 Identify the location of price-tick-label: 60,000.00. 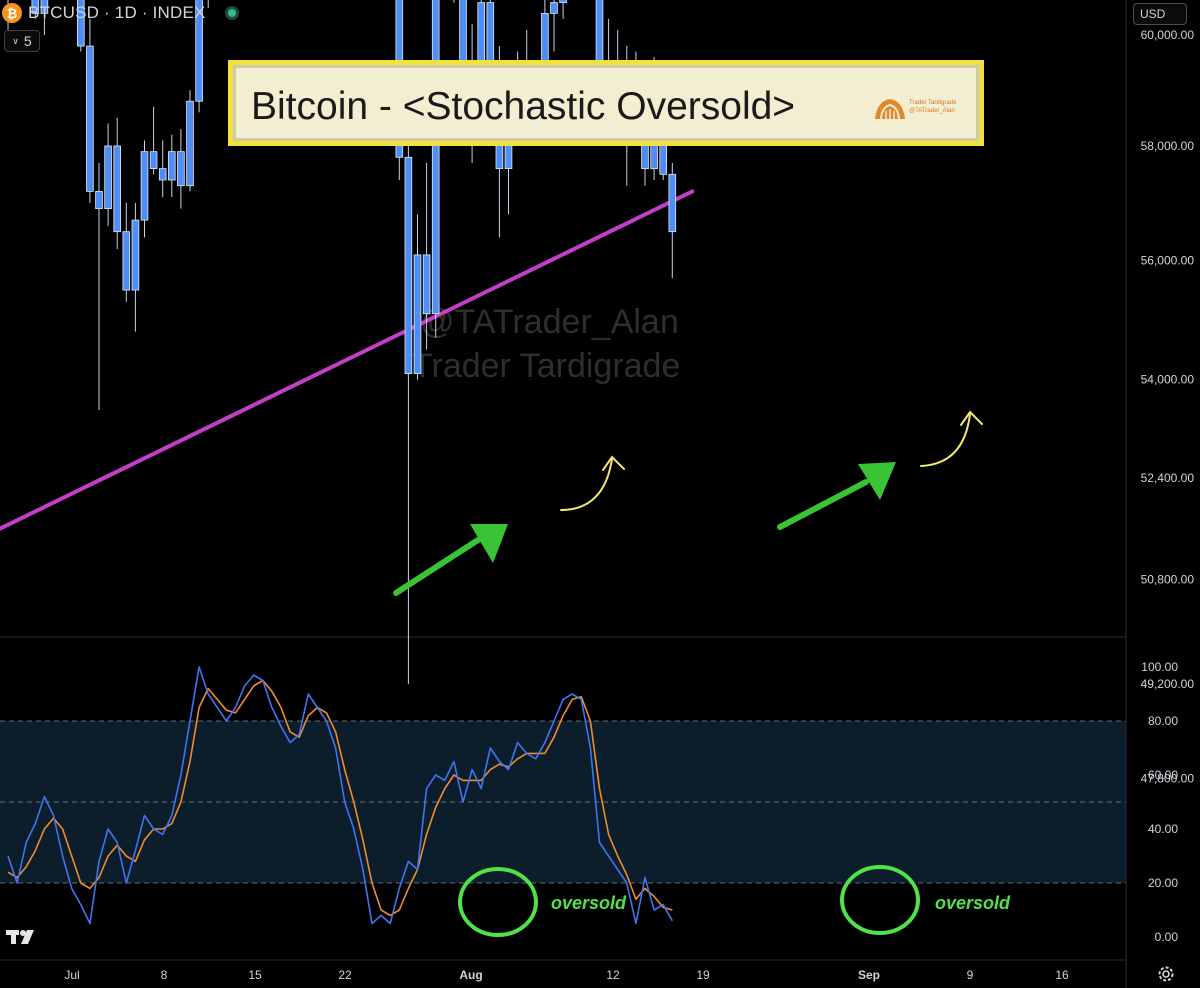
(1168, 35).